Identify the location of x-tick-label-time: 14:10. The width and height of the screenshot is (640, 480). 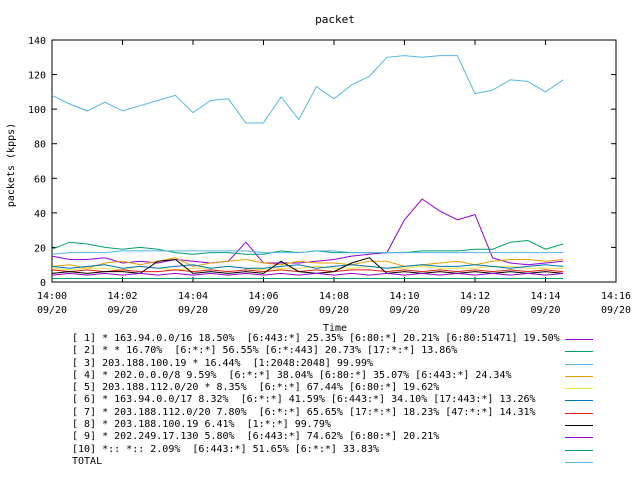
(404, 296).